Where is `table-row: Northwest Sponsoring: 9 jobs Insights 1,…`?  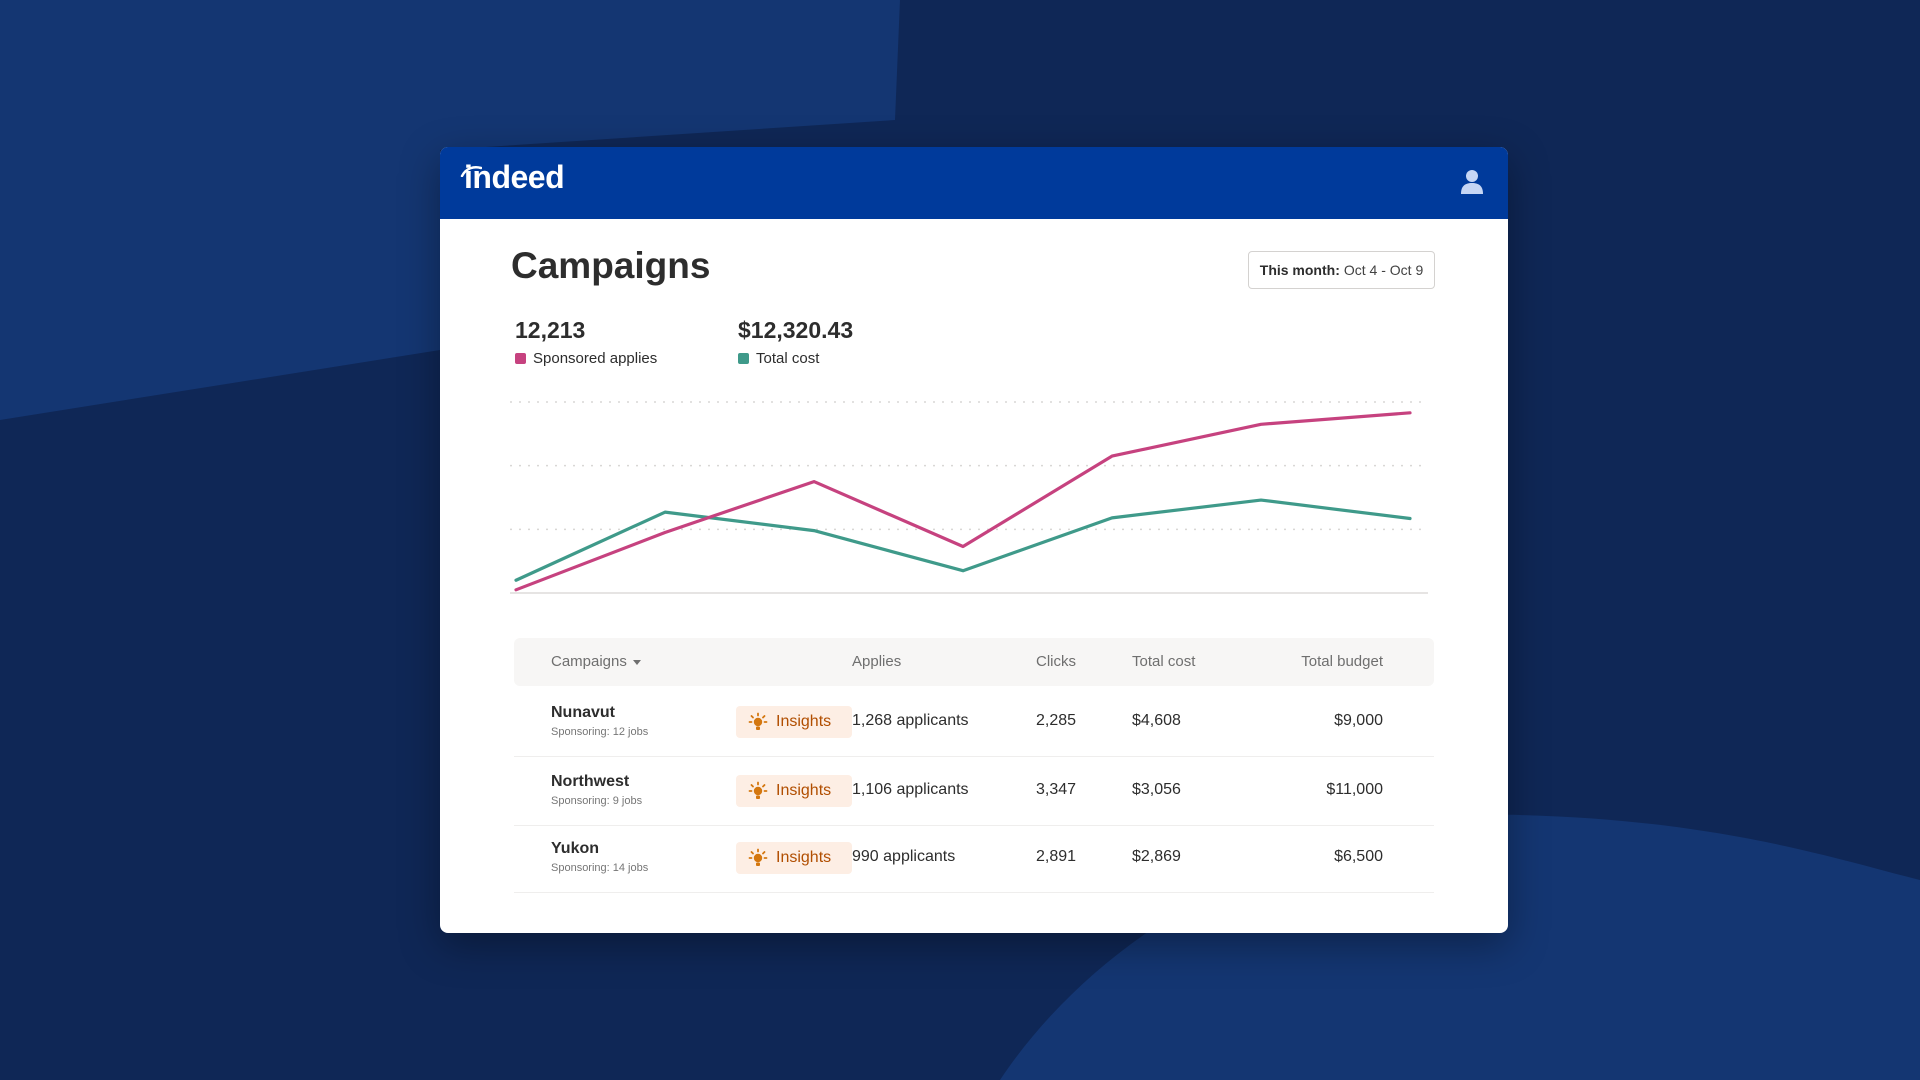
table-row: Northwest Sponsoring: 9 jobs Insights 1,… is located at coordinates (974, 791).